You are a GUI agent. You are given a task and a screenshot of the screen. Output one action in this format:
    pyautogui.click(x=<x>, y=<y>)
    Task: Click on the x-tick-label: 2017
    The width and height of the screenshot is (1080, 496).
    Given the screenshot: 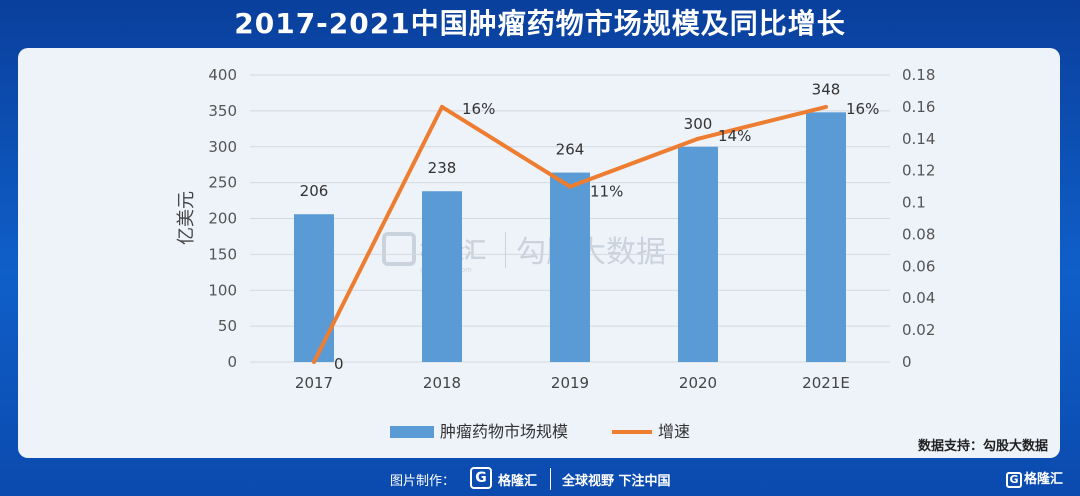 What is the action you would take?
    pyautogui.click(x=314, y=383)
    